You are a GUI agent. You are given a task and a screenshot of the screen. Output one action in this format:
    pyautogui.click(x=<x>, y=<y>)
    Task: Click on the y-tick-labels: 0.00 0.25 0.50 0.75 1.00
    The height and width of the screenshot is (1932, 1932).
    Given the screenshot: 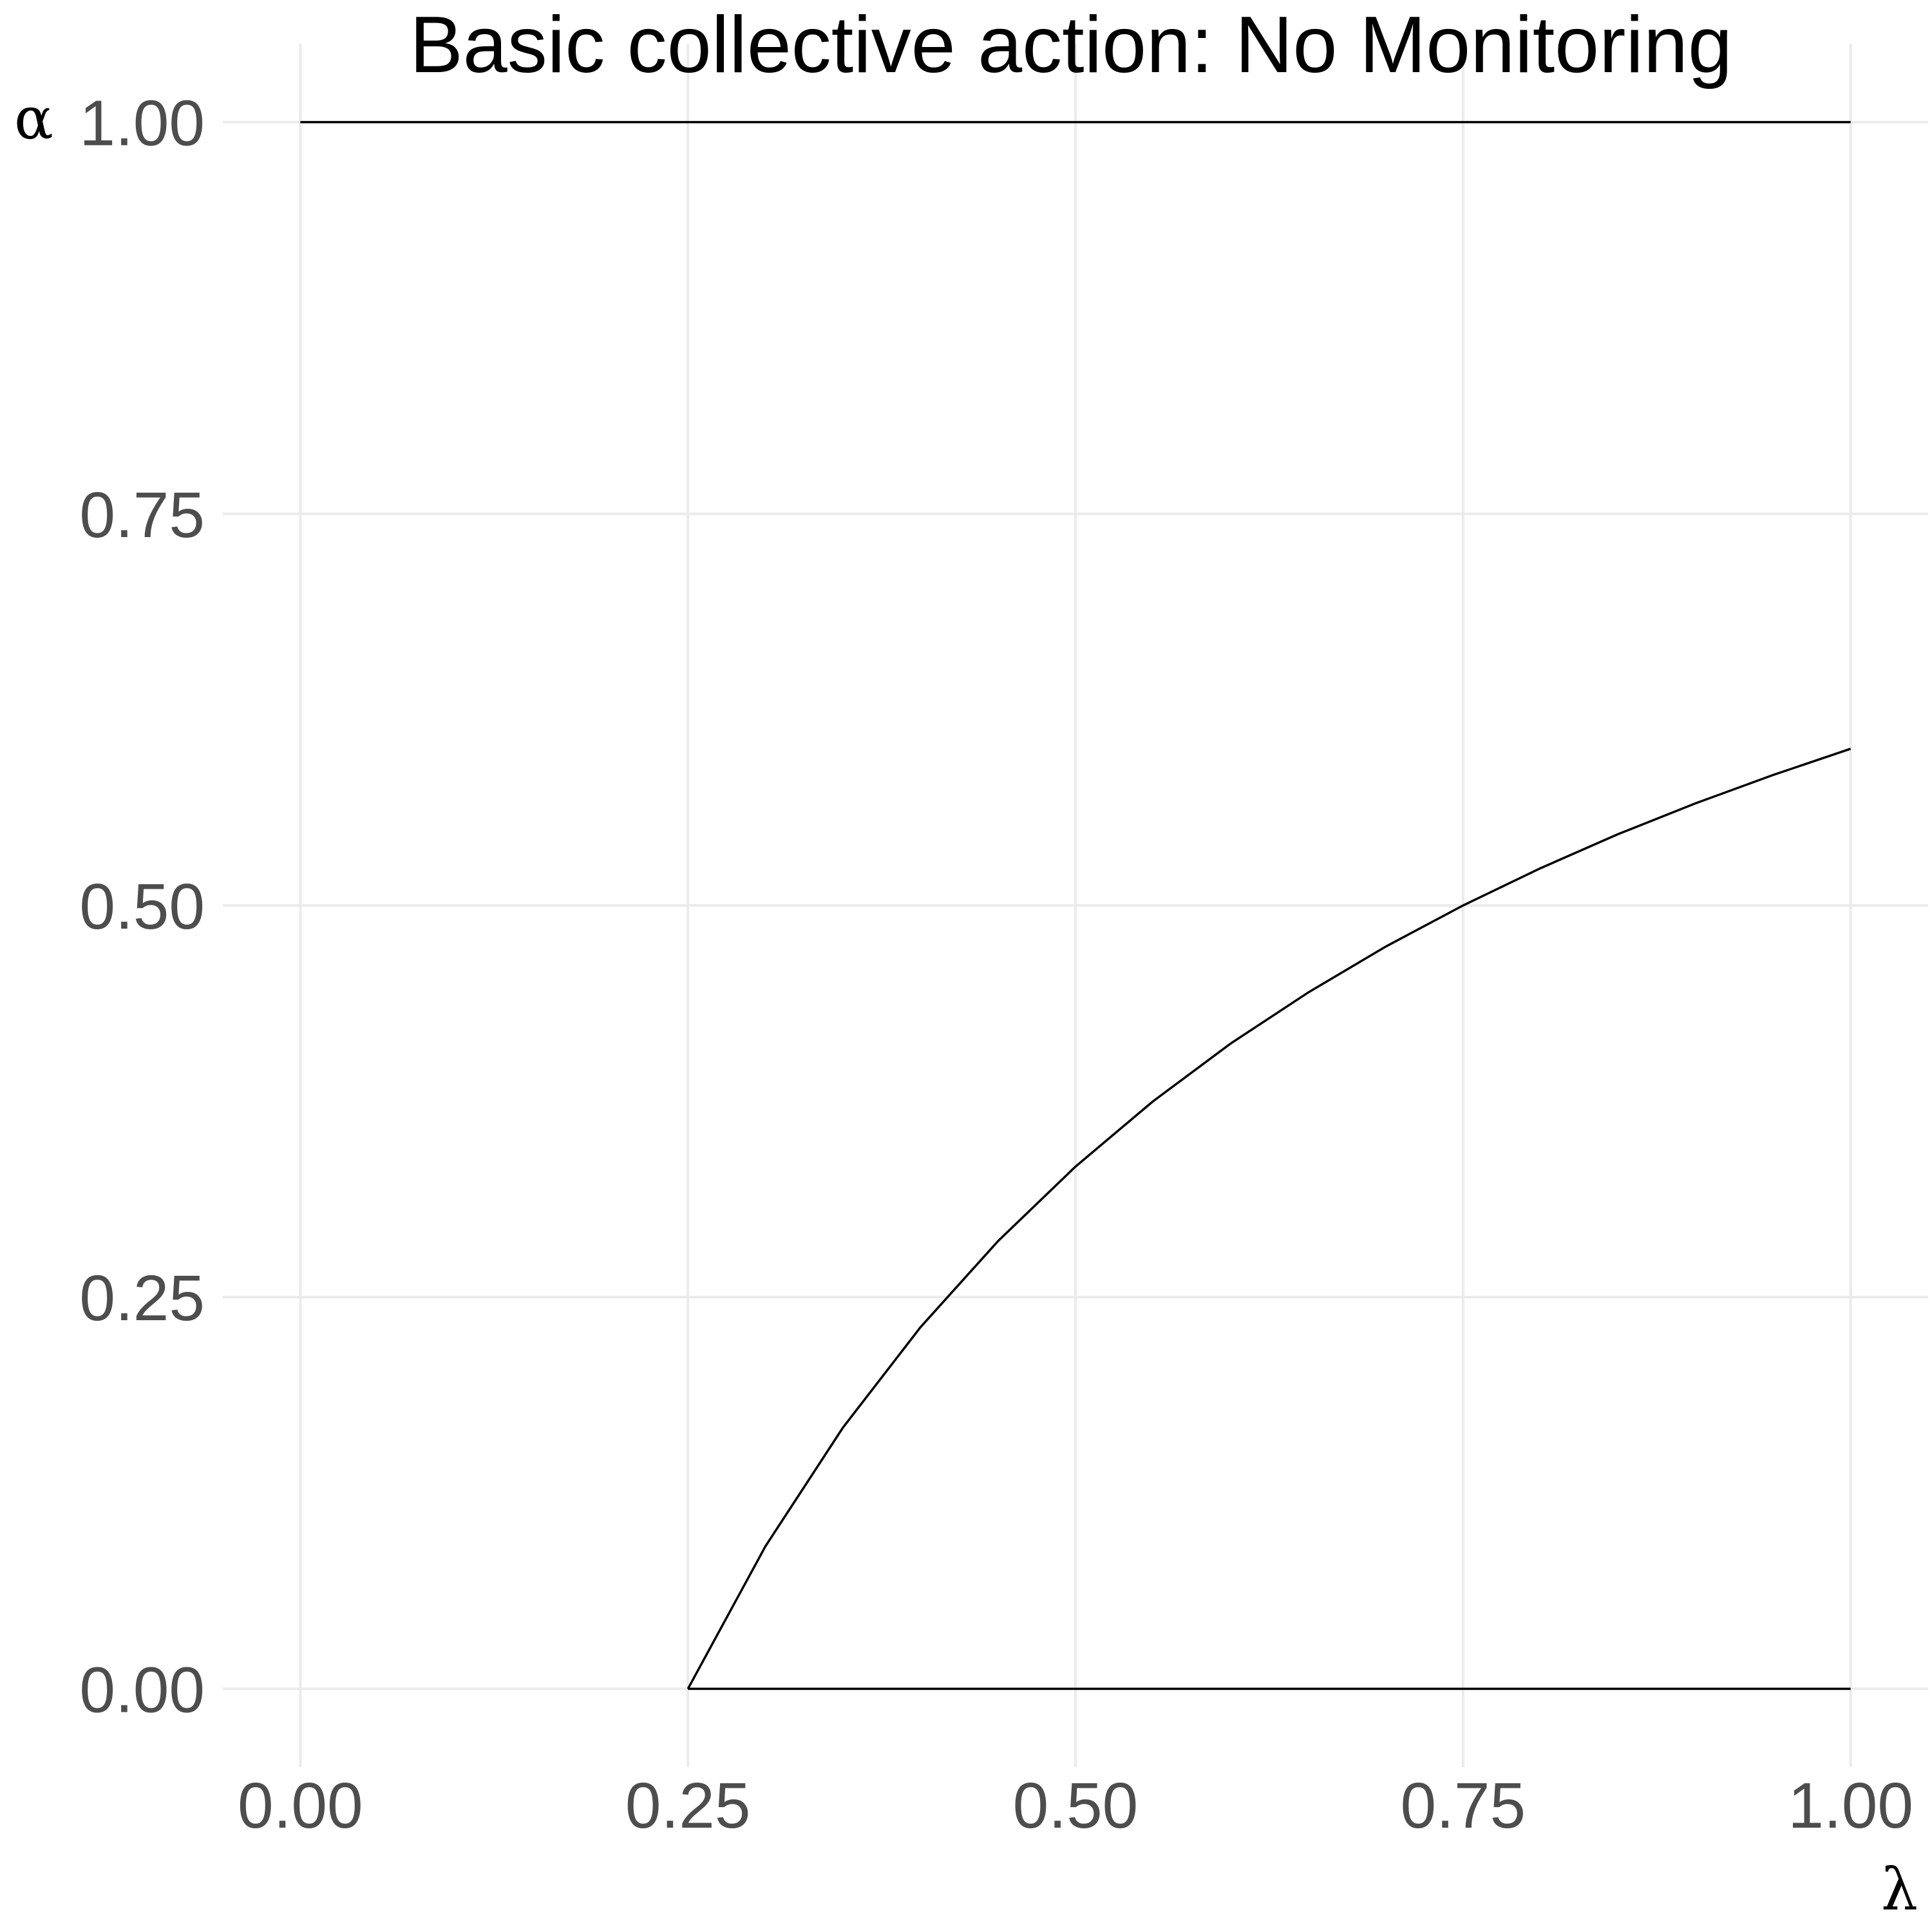 What is the action you would take?
    pyautogui.click(x=142, y=908)
    